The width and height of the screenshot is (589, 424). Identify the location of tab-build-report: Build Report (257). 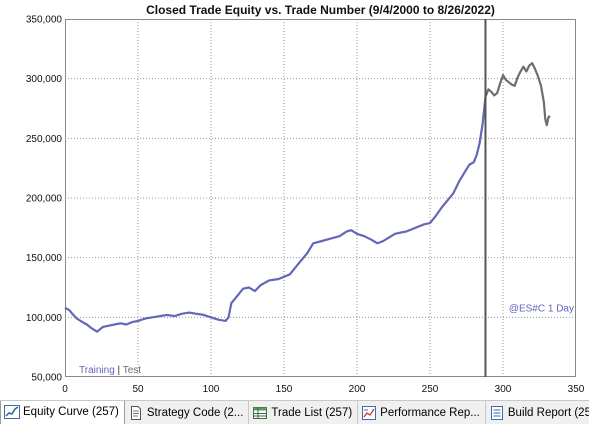
(537, 412).